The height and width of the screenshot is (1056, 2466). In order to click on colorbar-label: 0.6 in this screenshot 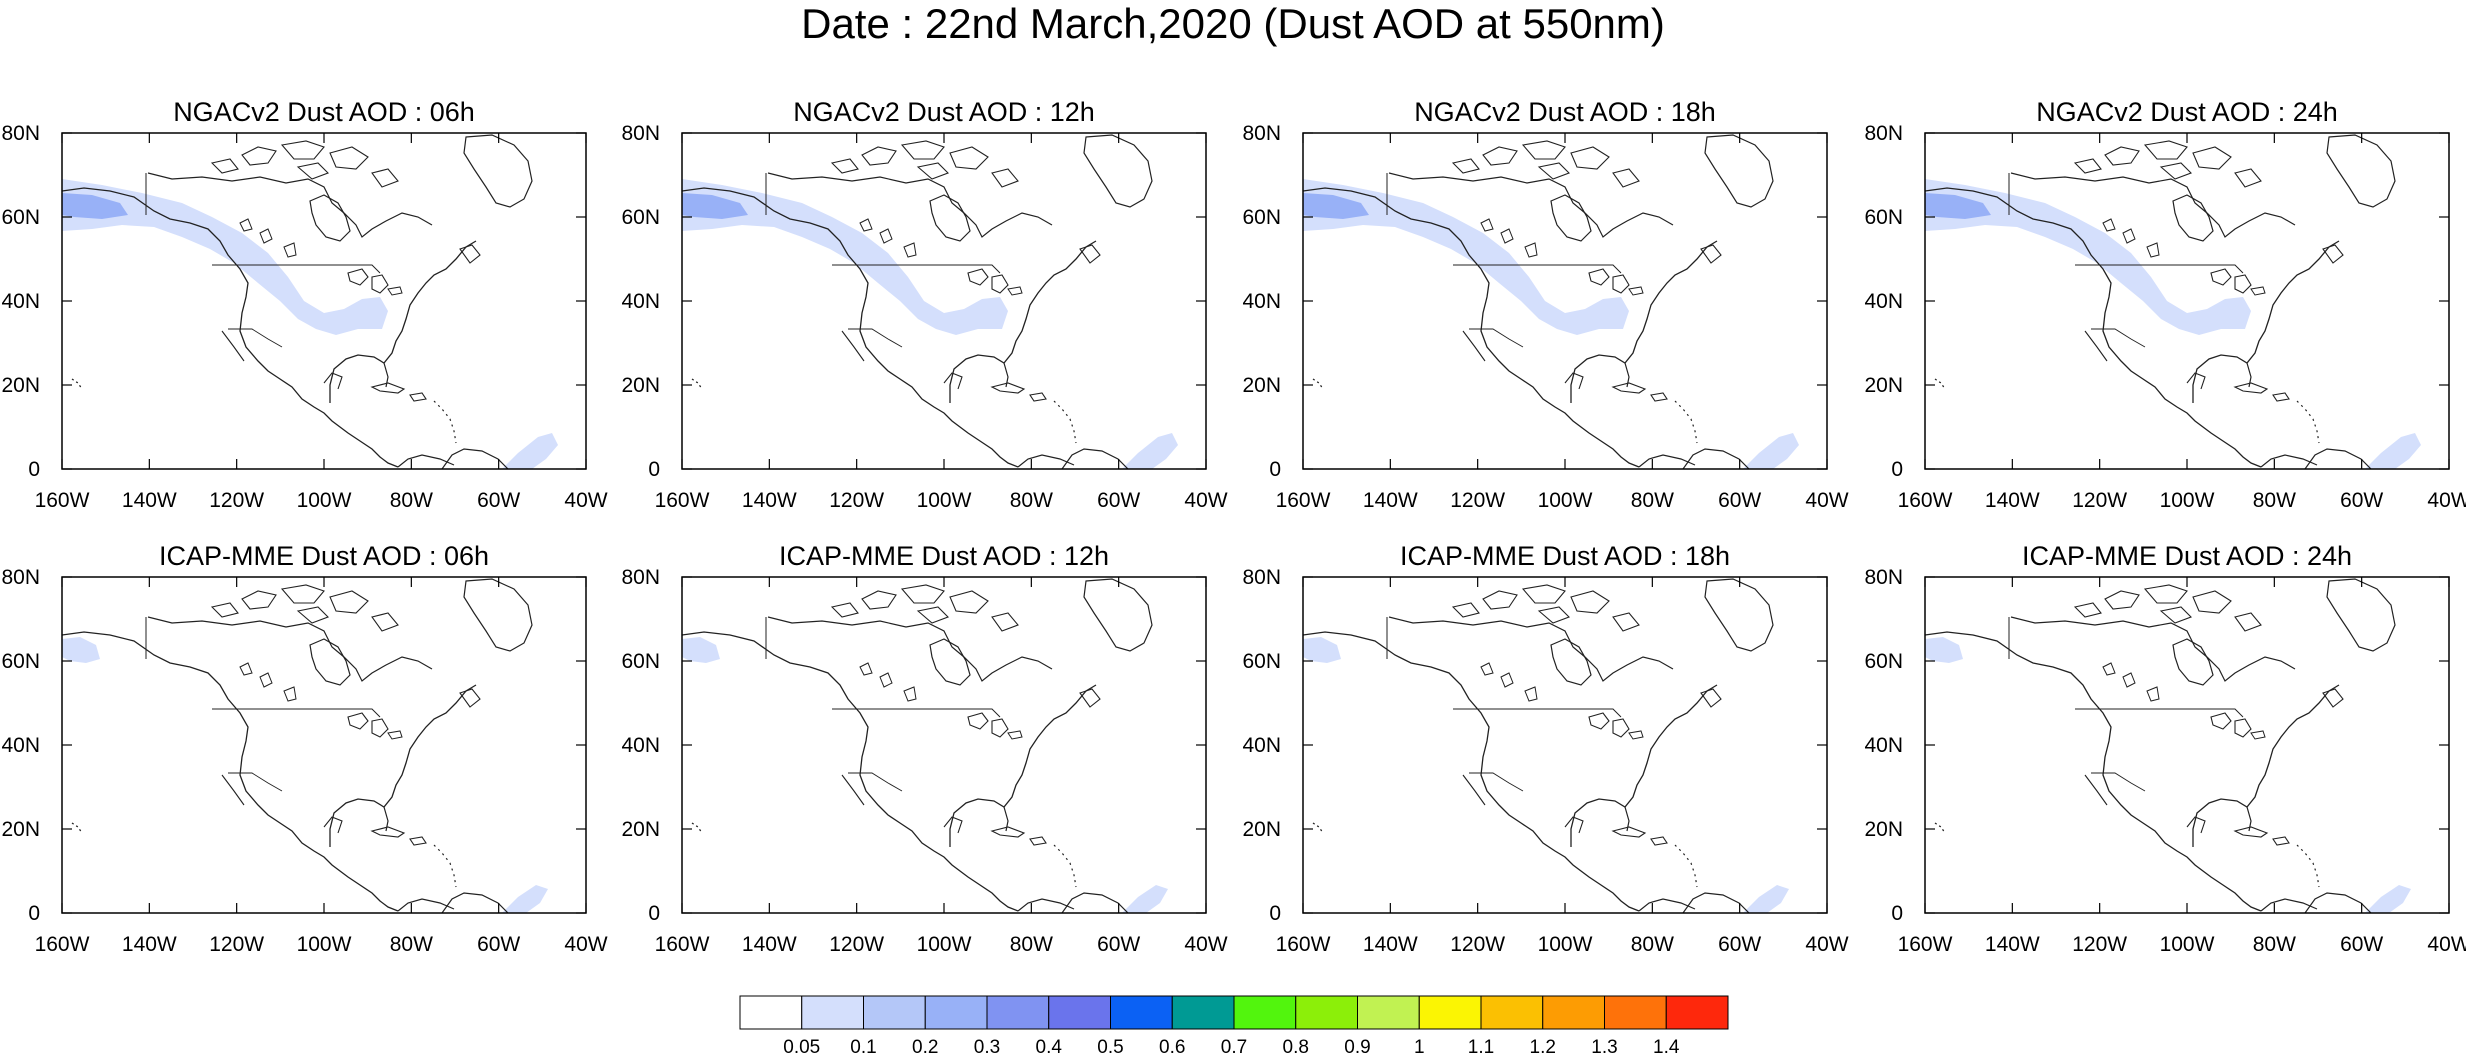, I will do `click(1172, 1046)`.